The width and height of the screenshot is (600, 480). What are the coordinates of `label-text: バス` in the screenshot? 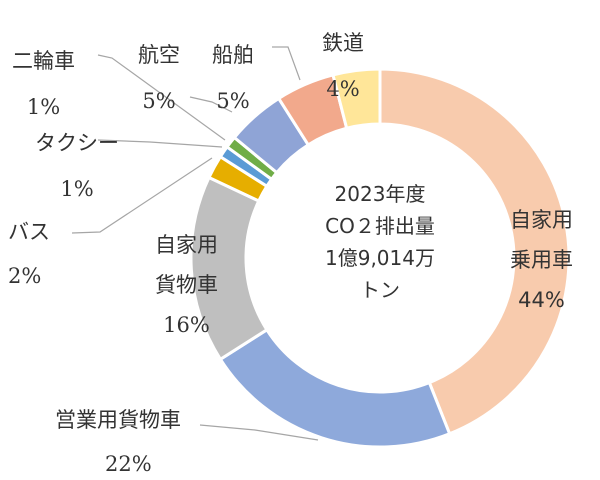 It's located at (29, 232).